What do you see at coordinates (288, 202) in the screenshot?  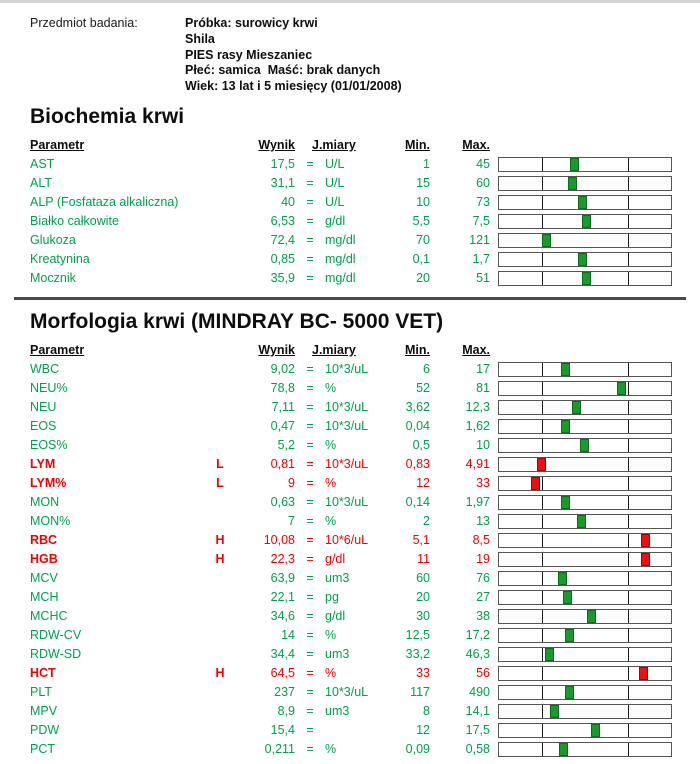 I see `value-cell: 40` at bounding box center [288, 202].